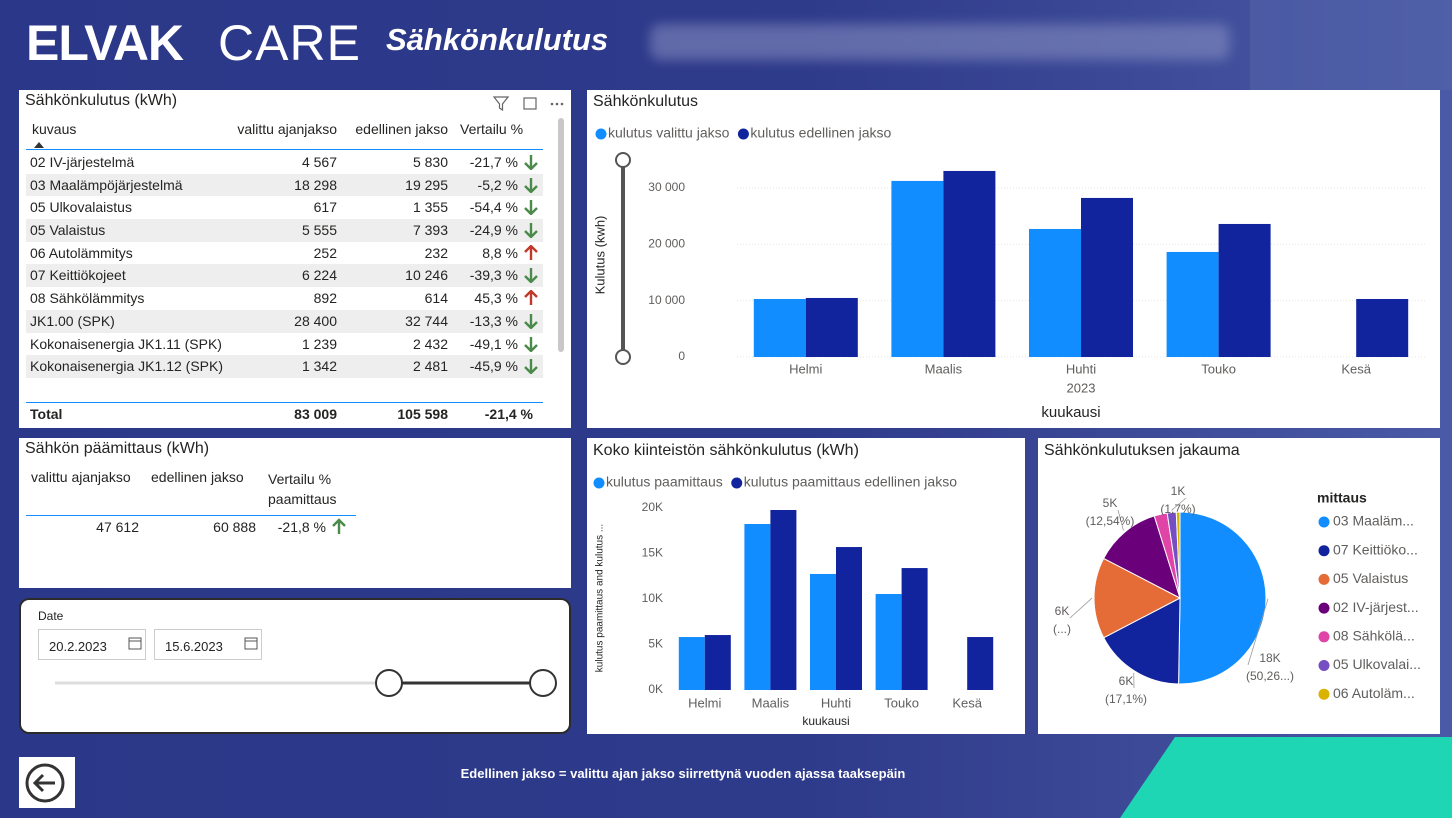 This screenshot has height=818, width=1452. I want to click on legend-title: mittaus, so click(1342, 498).